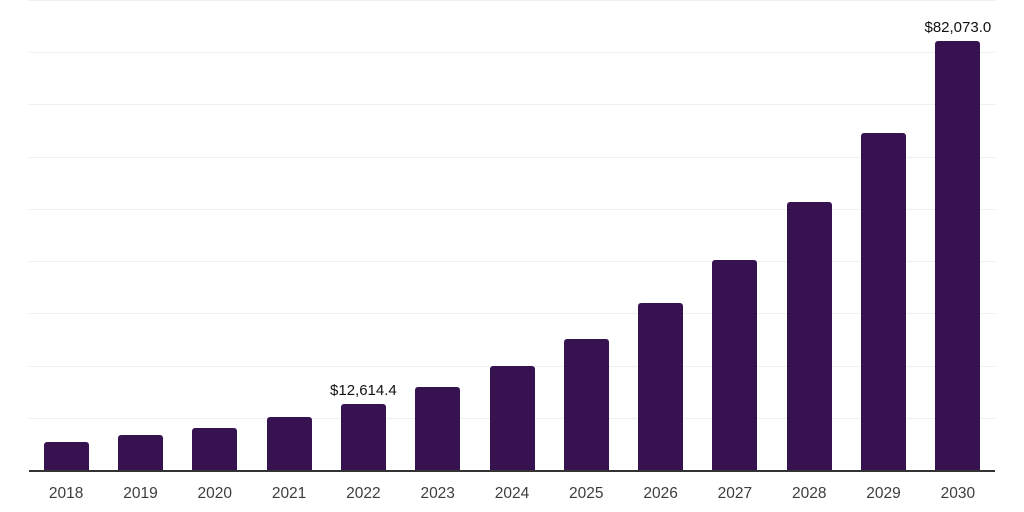 This screenshot has width=1024, height=512. What do you see at coordinates (809, 493) in the screenshot?
I see `x-axis-label-2028: 2028` at bounding box center [809, 493].